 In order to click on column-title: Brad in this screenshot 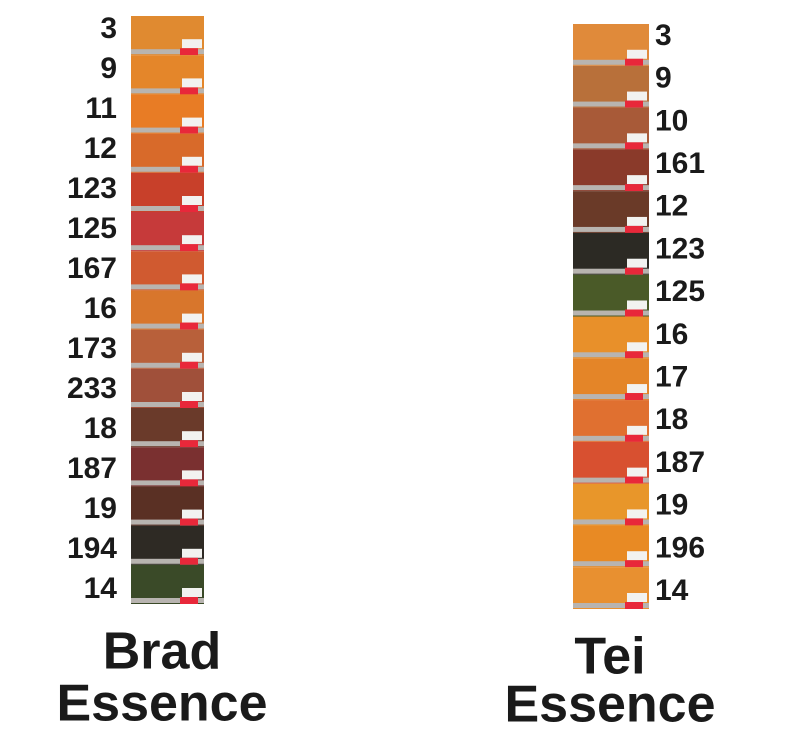, I will do `click(162, 652)`.